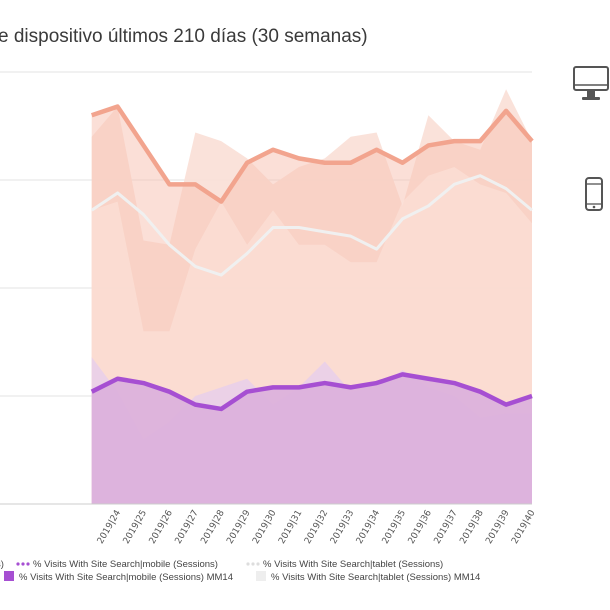 Image resolution: width=610 pixels, height=610 pixels. I want to click on x-tick-label: 2019|26, so click(161, 527).